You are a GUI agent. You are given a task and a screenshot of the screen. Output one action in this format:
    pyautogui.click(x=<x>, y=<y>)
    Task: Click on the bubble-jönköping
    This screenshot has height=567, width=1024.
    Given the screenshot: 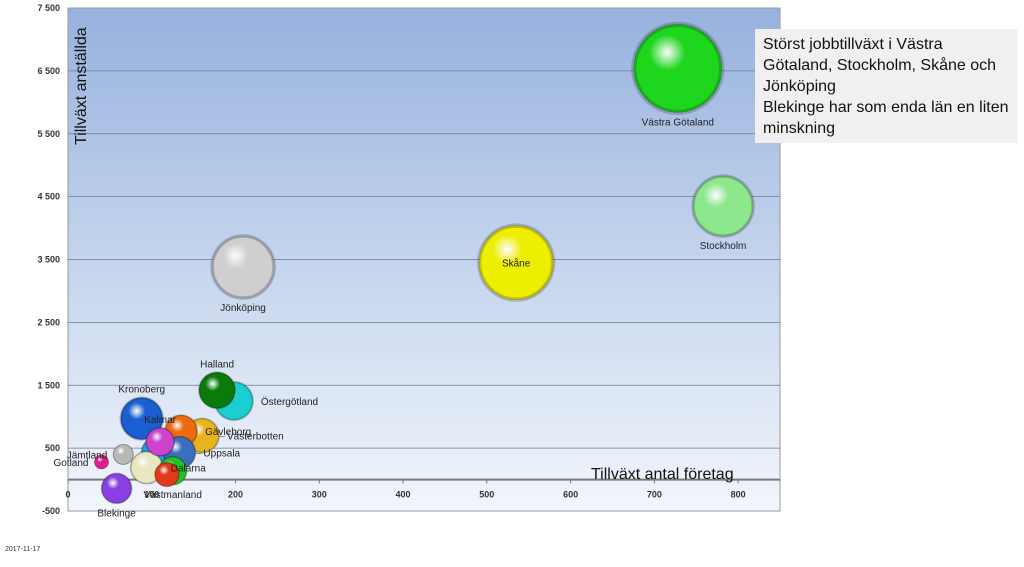 What is the action you would take?
    pyautogui.click(x=243, y=267)
    